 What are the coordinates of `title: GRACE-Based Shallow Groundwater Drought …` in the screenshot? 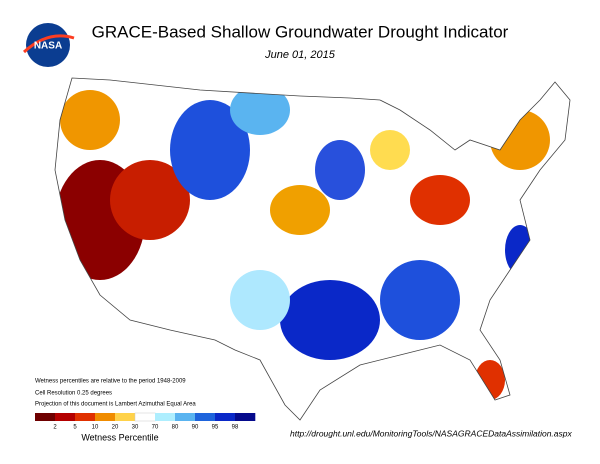 It's located at (300, 31).